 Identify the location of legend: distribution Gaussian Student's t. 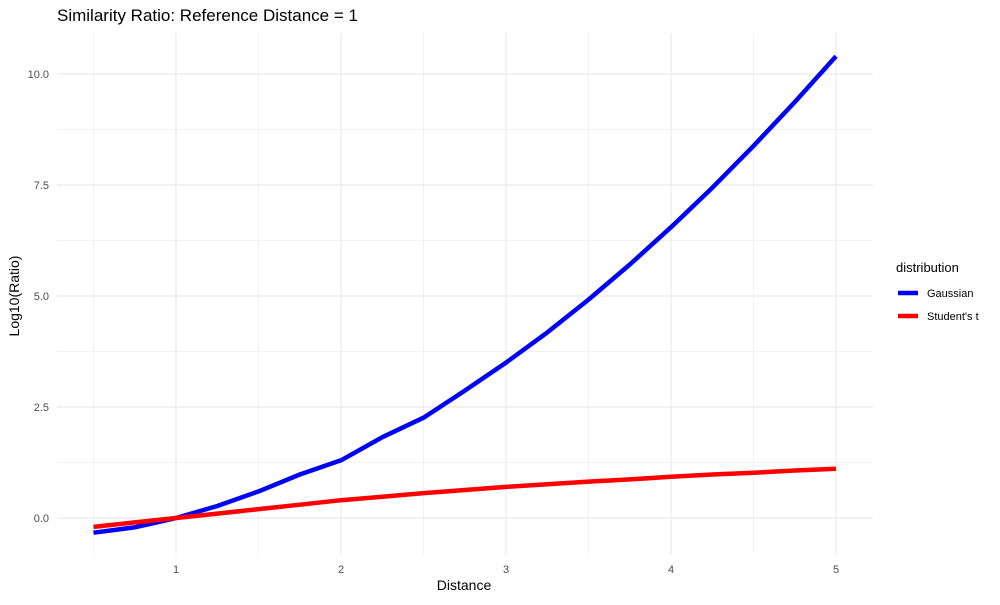
(937, 291).